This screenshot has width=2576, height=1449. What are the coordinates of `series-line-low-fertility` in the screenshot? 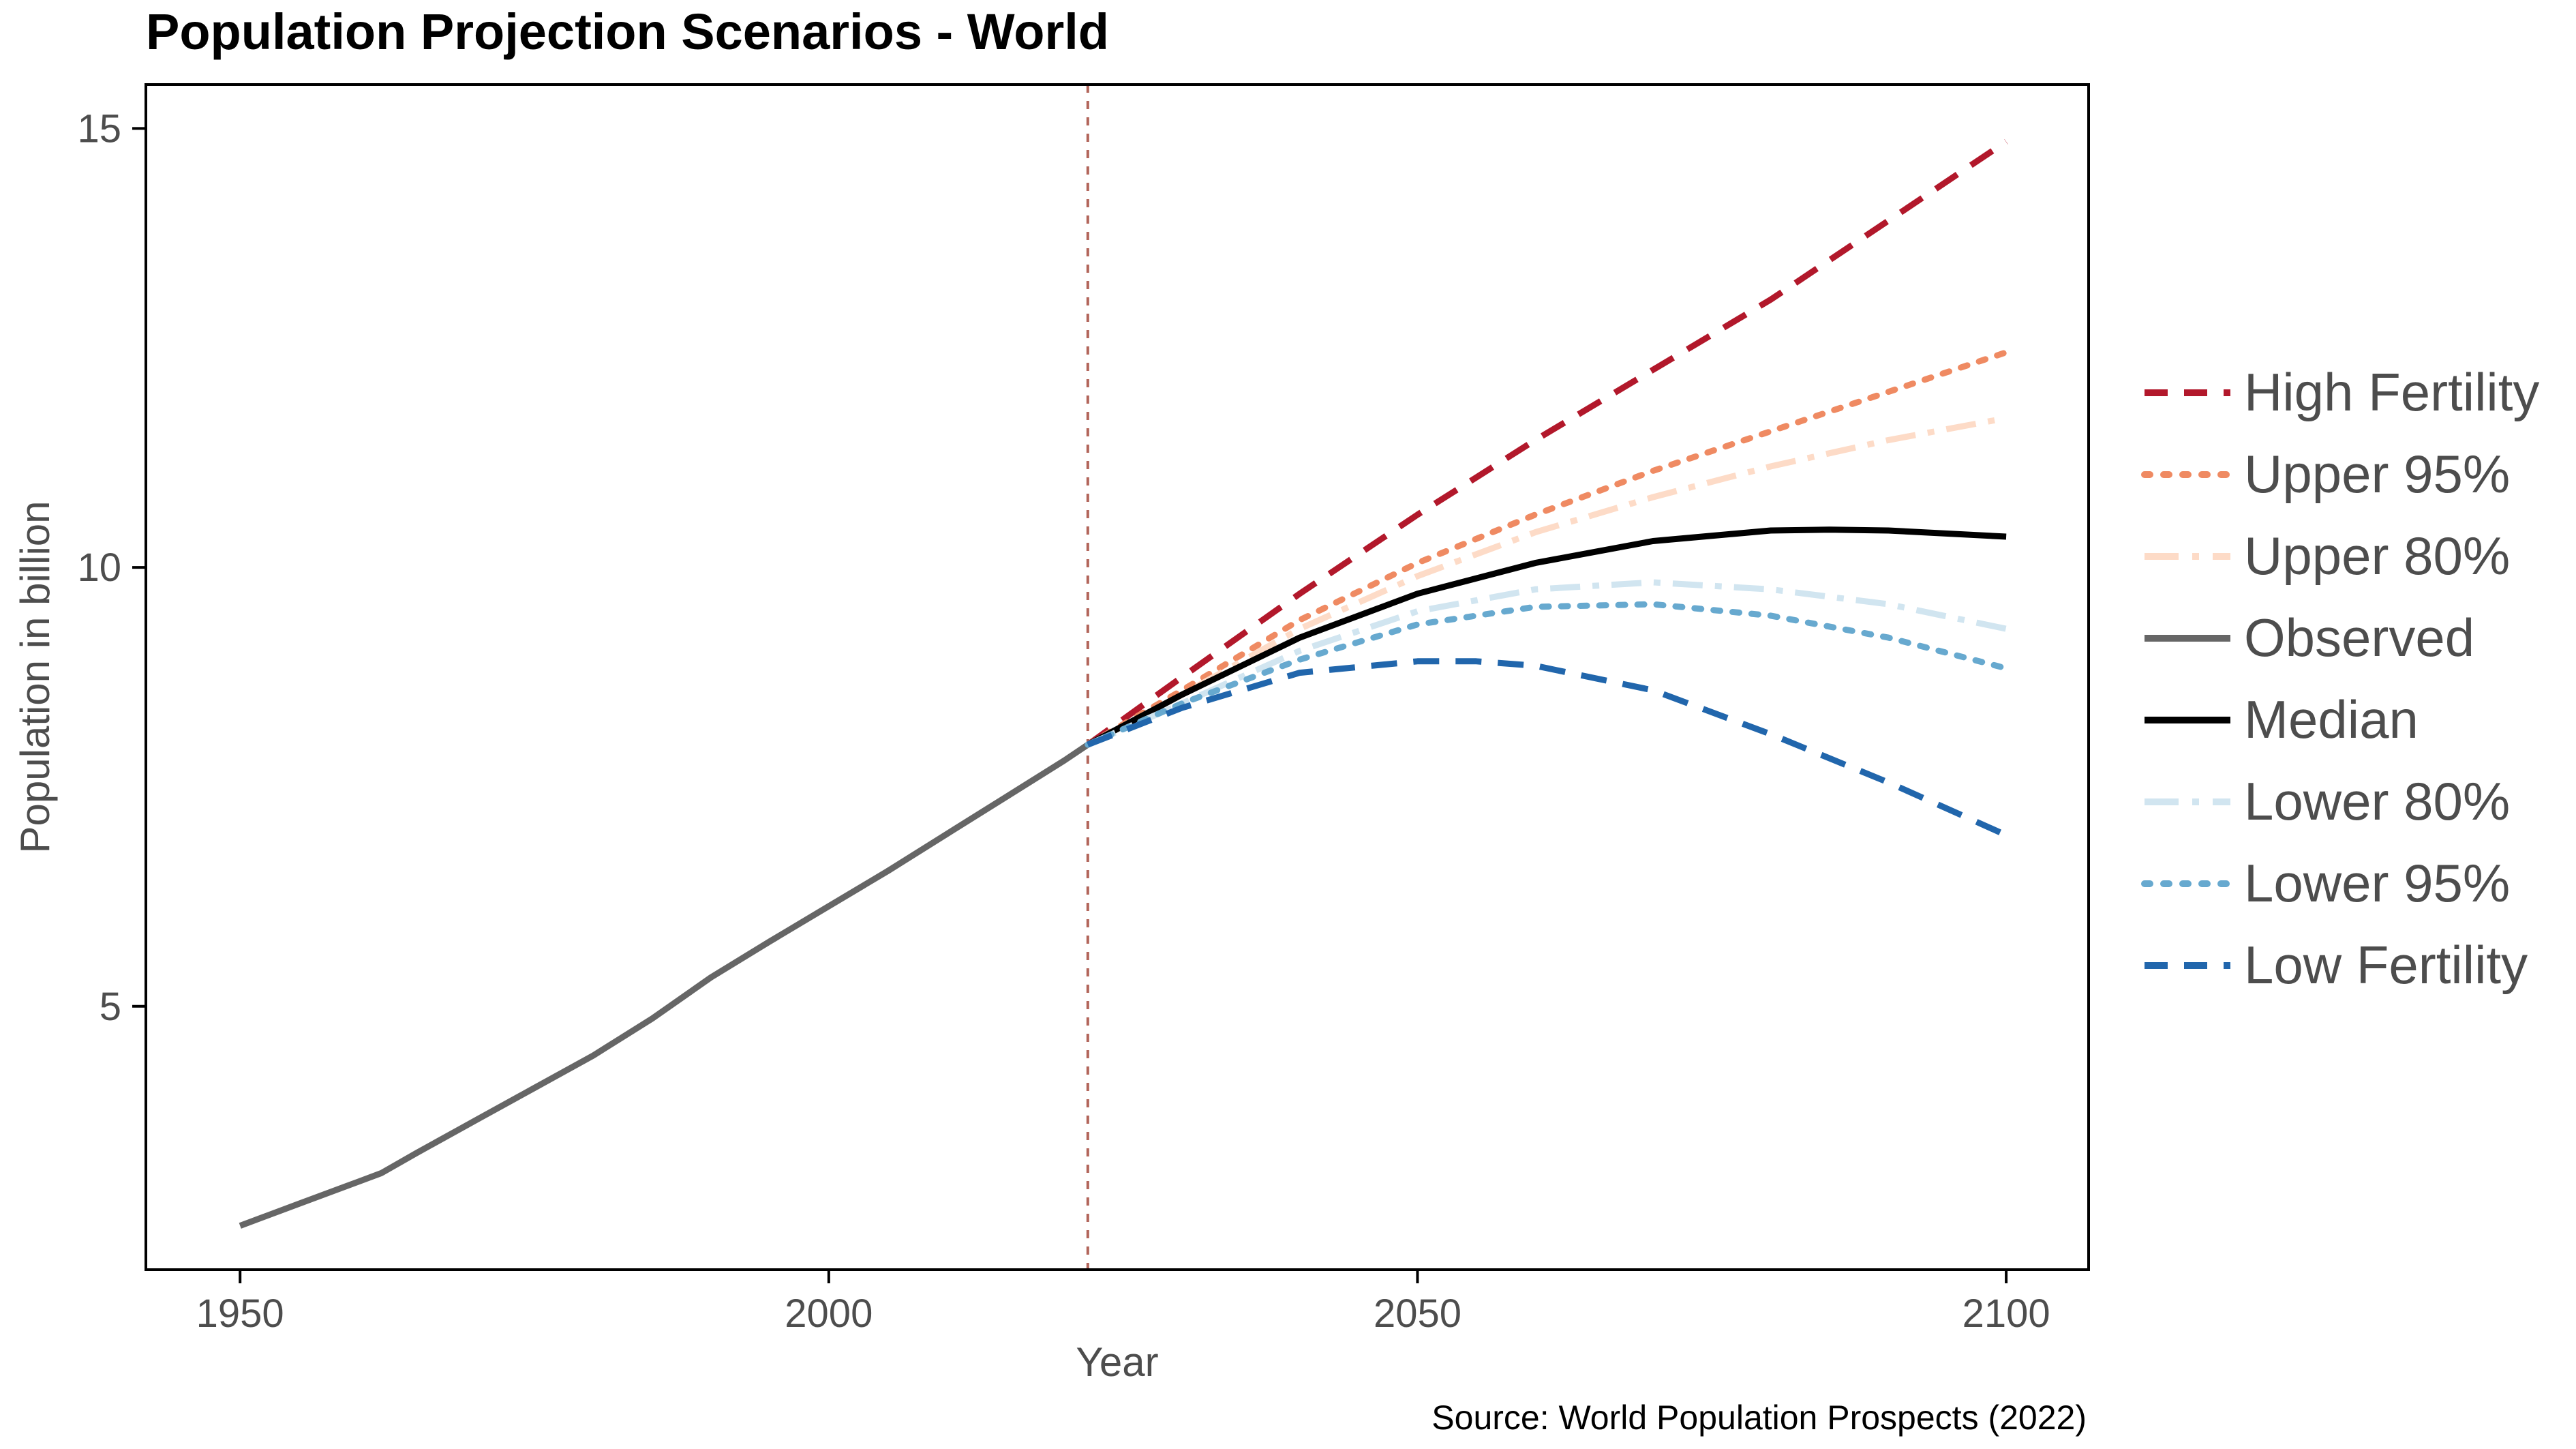 It's located at (1547, 748).